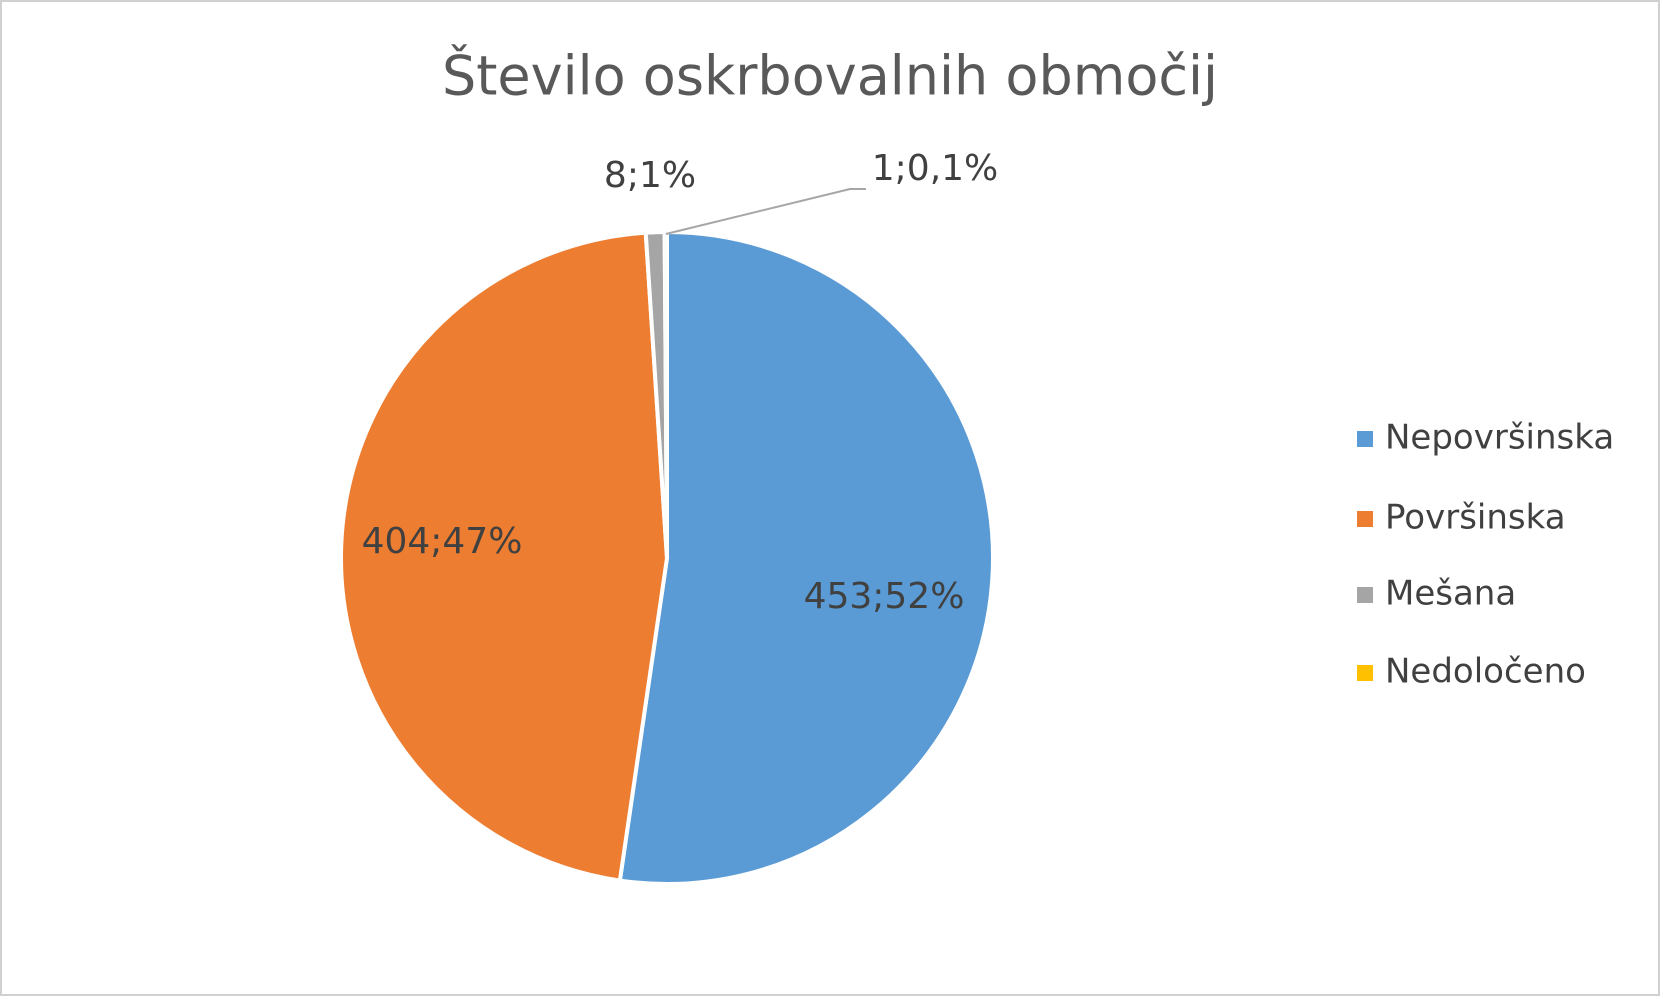 The image size is (1663, 999). Describe the element at coordinates (935, 168) in the screenshot. I see `data-label: 1;0,1%` at that location.